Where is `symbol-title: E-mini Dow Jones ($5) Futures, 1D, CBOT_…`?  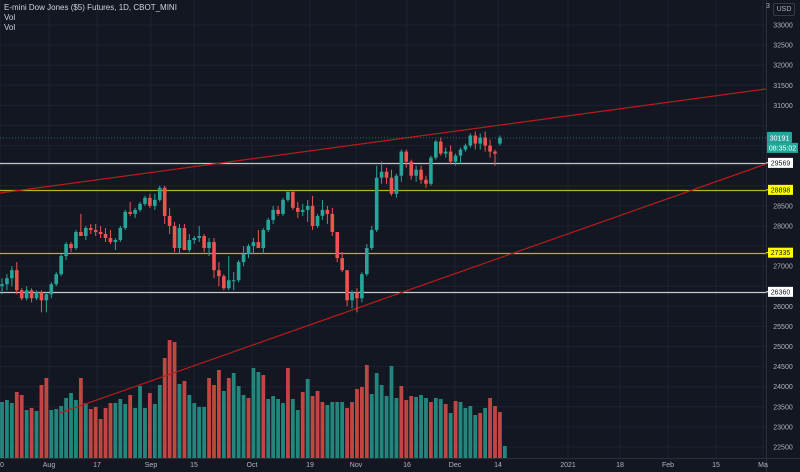 symbol-title: E-mini Dow Jones ($5) Futures, 1D, CBOT_… is located at coordinates (90, 7).